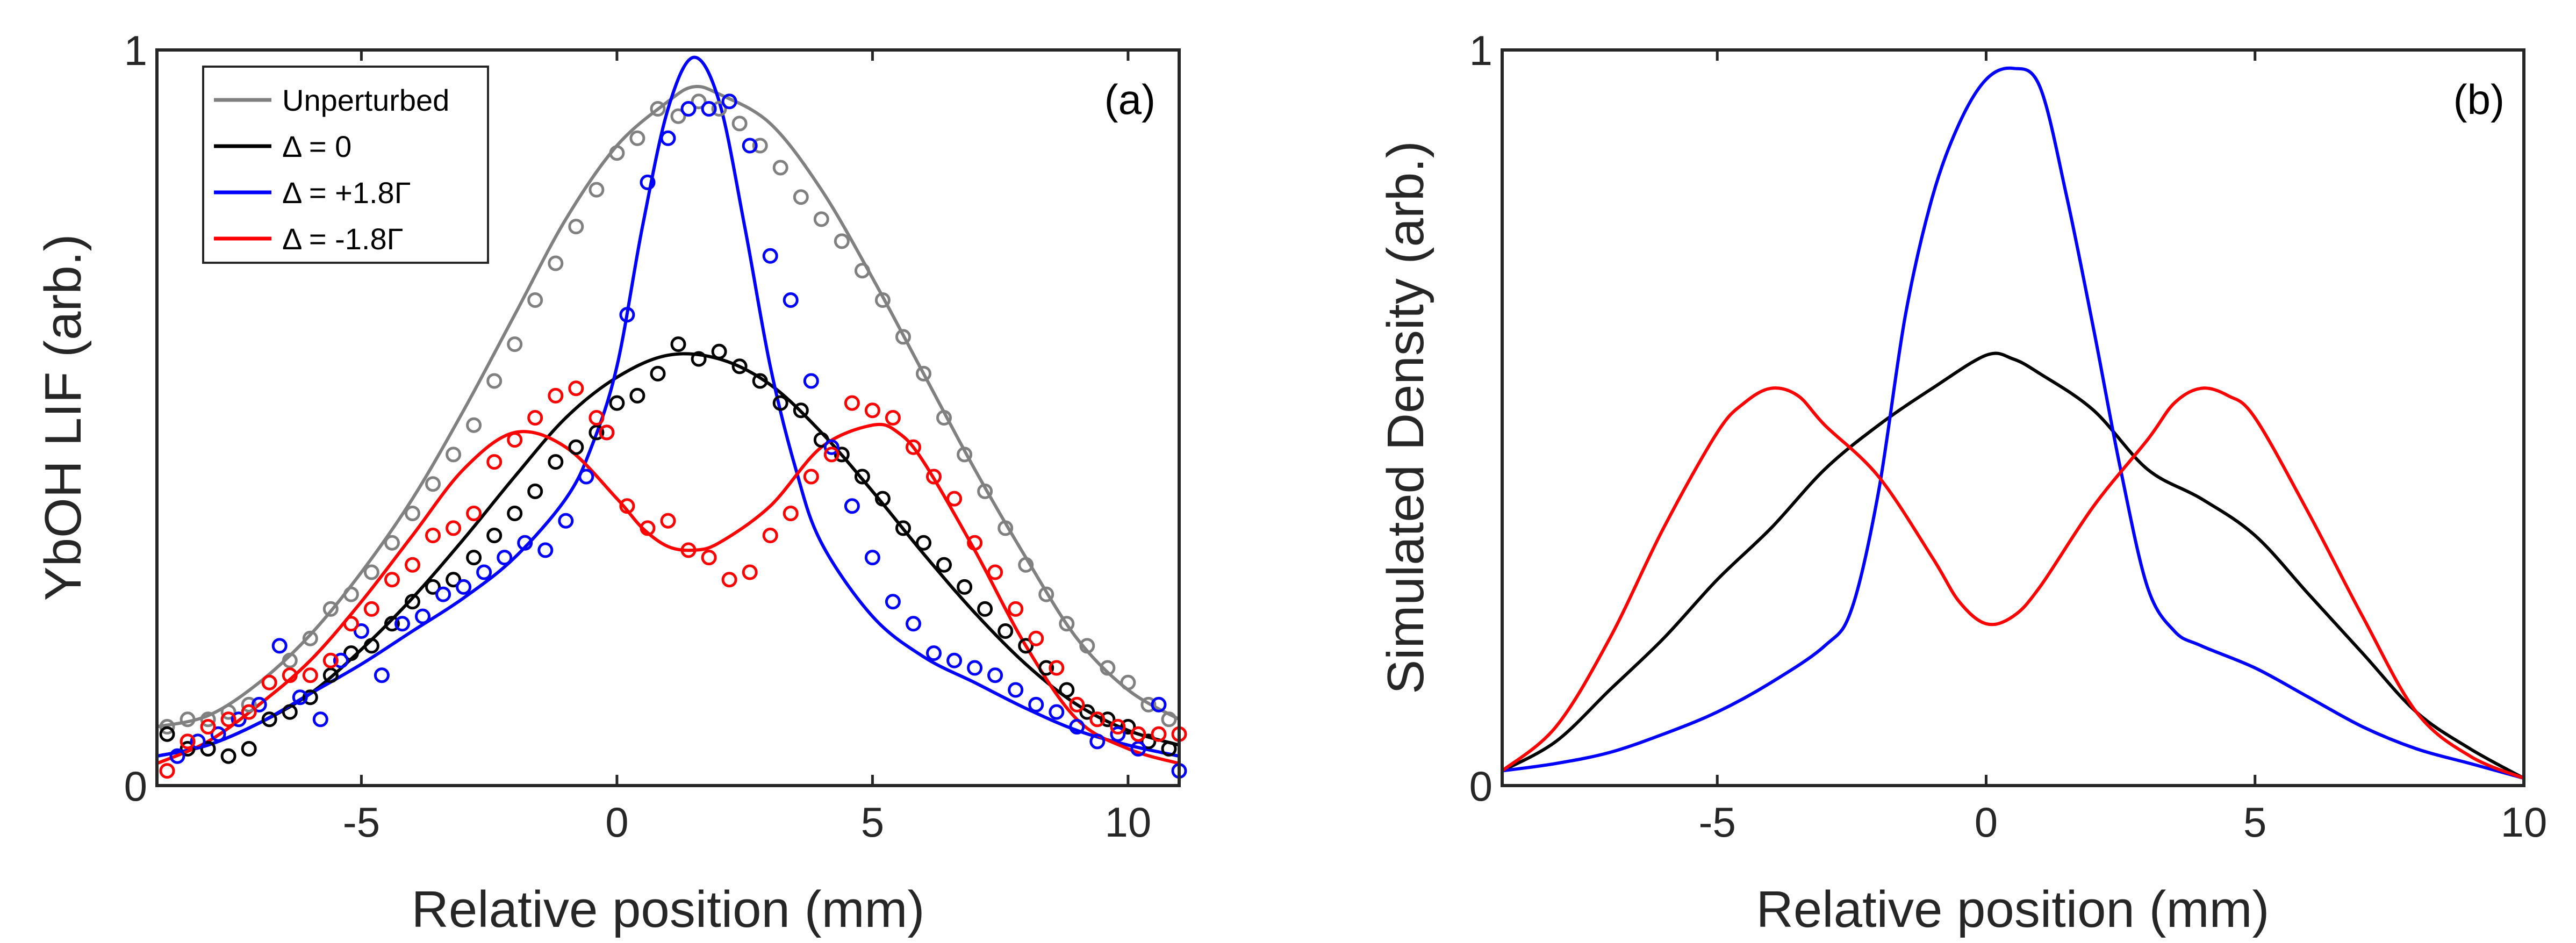  What do you see at coordinates (1128, 822) in the screenshot?
I see `panel-a-x-tick-label: 10` at bounding box center [1128, 822].